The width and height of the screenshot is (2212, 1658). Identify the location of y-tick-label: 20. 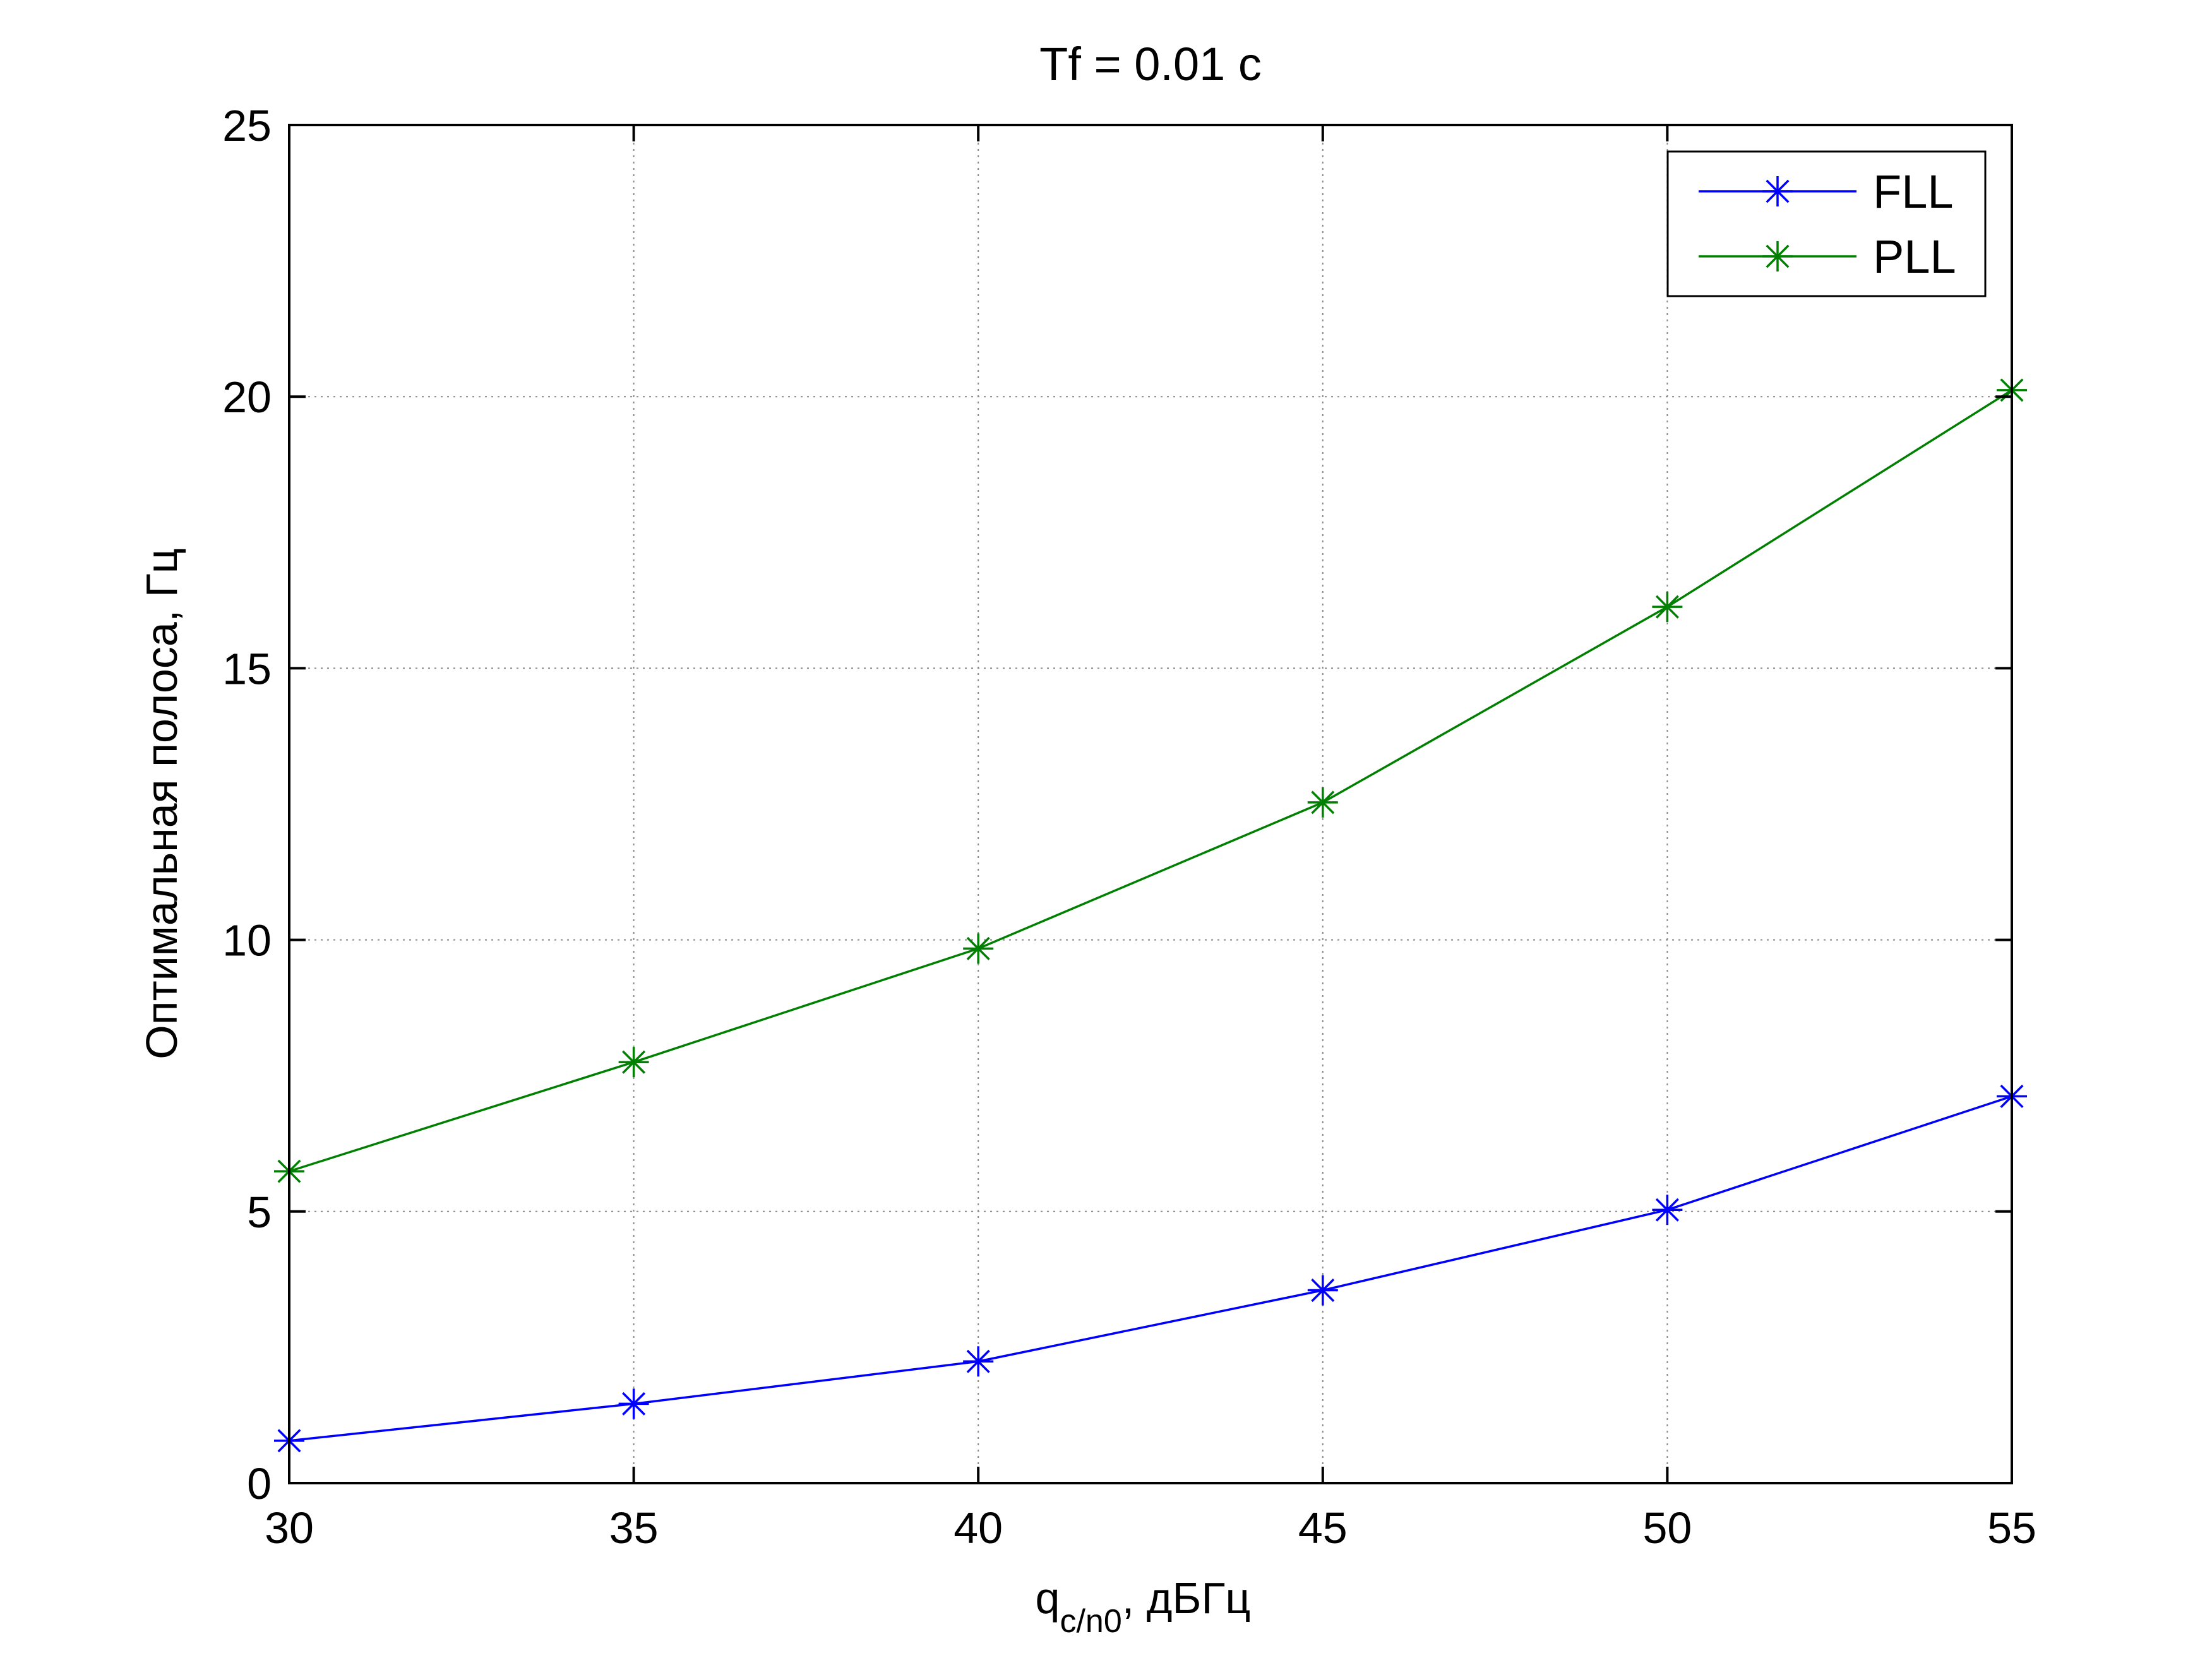
(247, 398).